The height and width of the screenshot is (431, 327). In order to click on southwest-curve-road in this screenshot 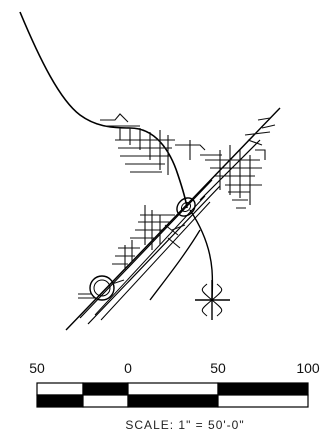, I will do `click(175, 265)`.